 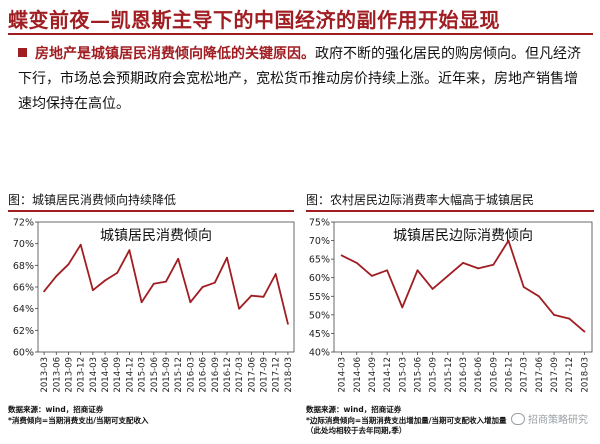 I want to click on y-tick-label: 40%, so click(x=319, y=353).